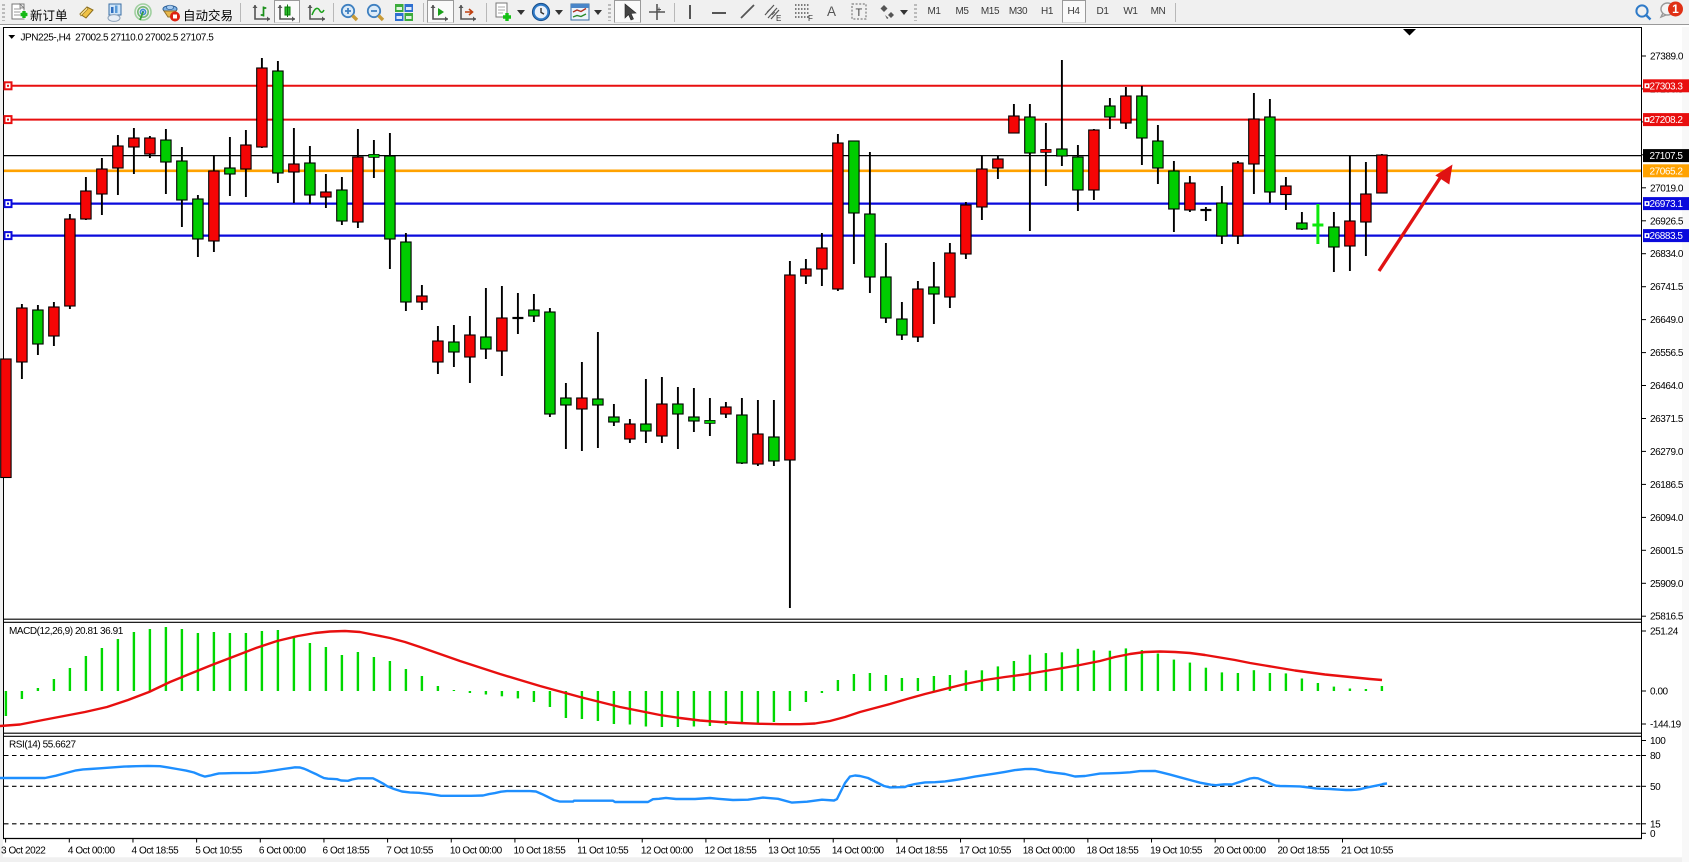 This screenshot has width=1689, height=862. Describe the element at coordinates (1667, 485) in the screenshot. I see `svg-text: 26186.5` at that location.